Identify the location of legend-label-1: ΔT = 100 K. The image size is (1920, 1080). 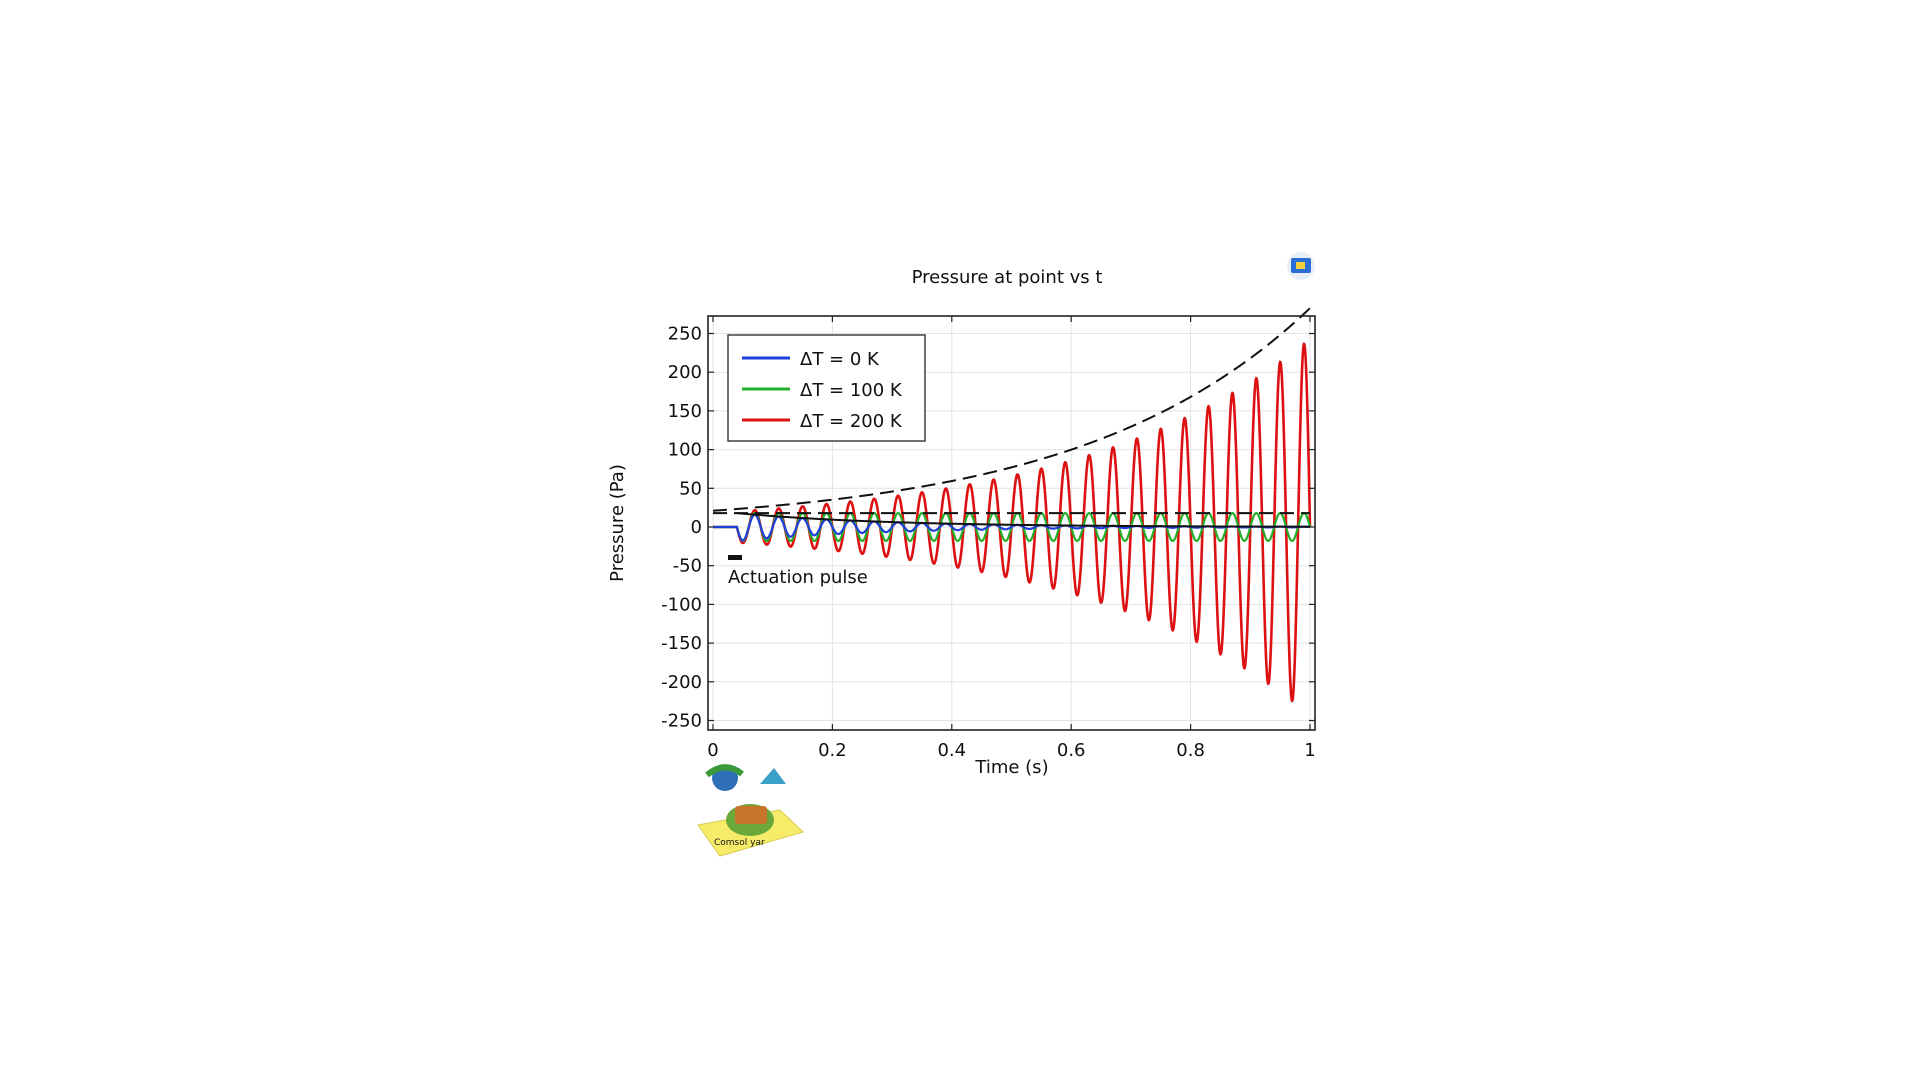
(851, 390).